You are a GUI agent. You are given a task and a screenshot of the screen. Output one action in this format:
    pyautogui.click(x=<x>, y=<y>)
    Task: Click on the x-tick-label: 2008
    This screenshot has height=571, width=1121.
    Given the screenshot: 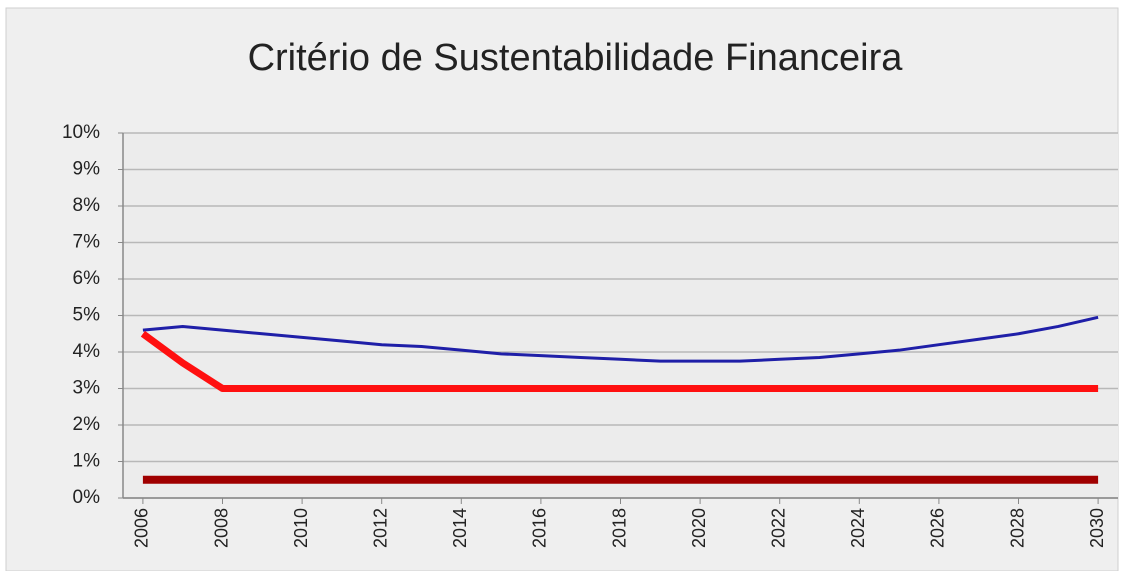 What is the action you would take?
    pyautogui.click(x=221, y=528)
    